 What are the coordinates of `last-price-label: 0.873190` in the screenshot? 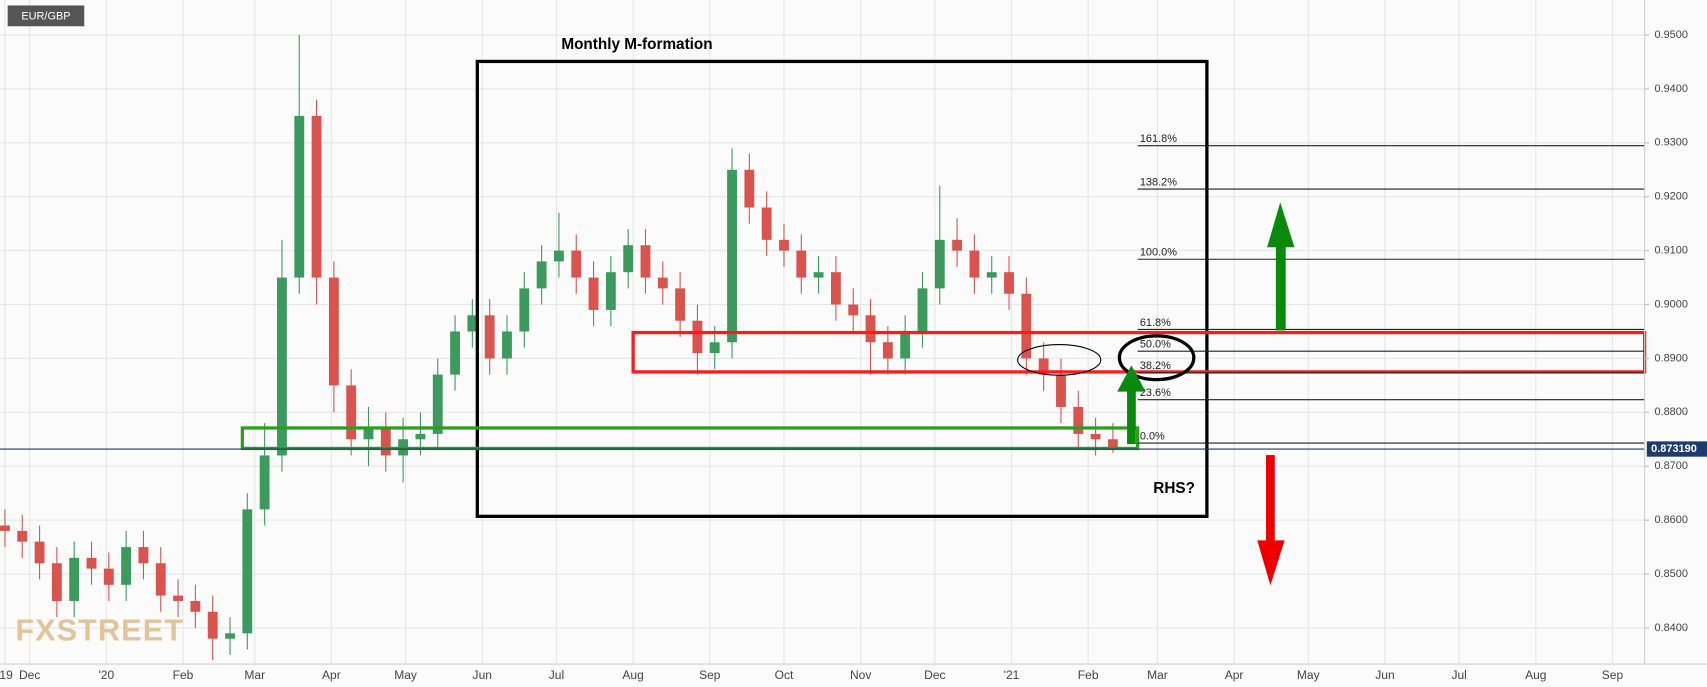 It's located at (1674, 449).